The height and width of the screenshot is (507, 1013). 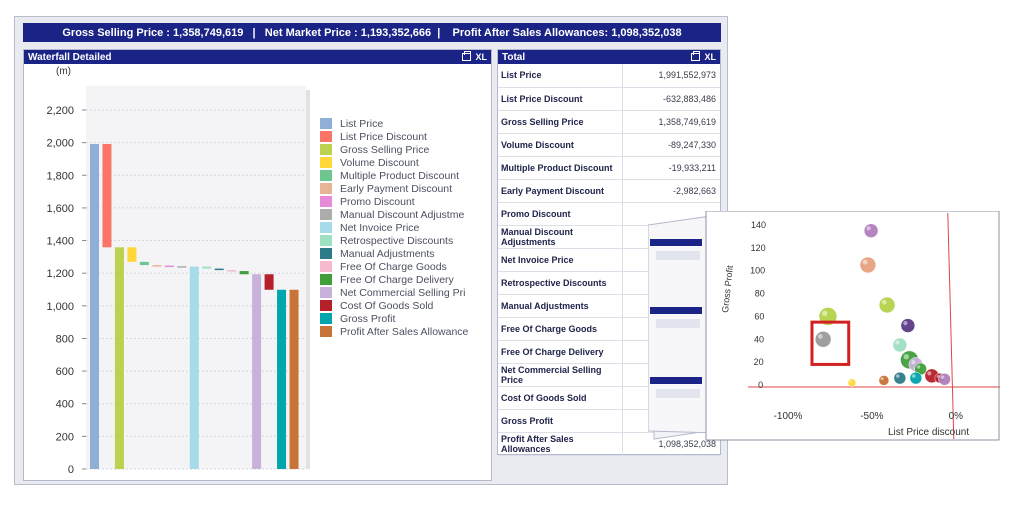 I want to click on plot-shadow, so click(x=308, y=279).